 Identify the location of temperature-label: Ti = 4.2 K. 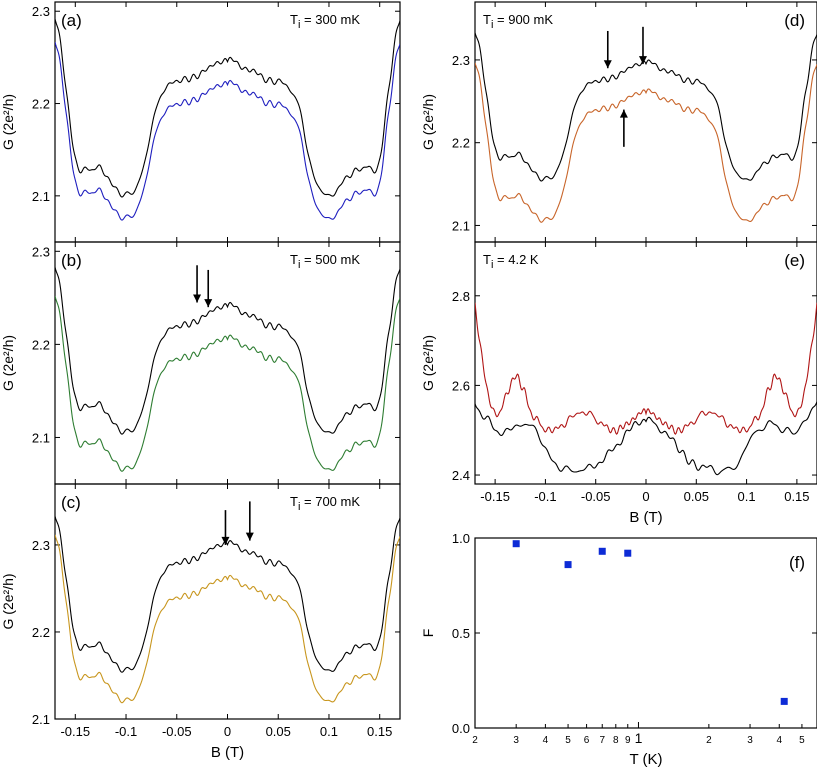
(511, 261).